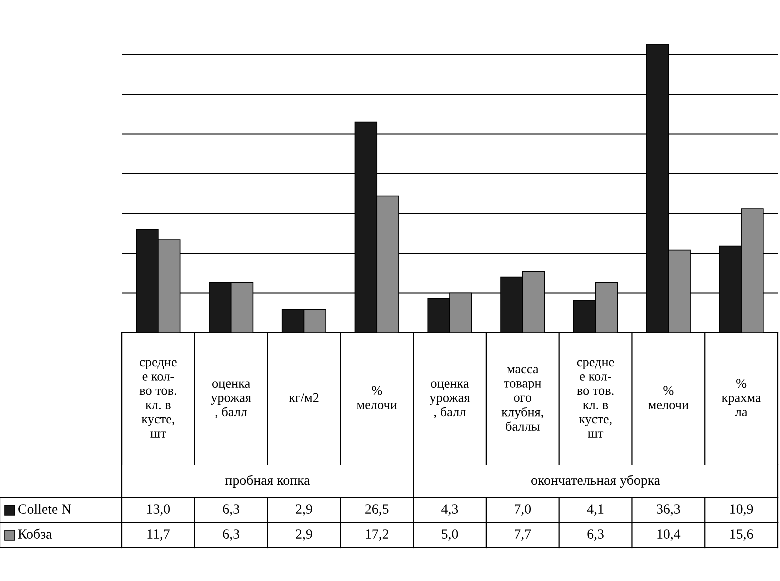  What do you see at coordinates (304, 397) in the screenshot?
I see `x-tick-label: кг/м2` at bounding box center [304, 397].